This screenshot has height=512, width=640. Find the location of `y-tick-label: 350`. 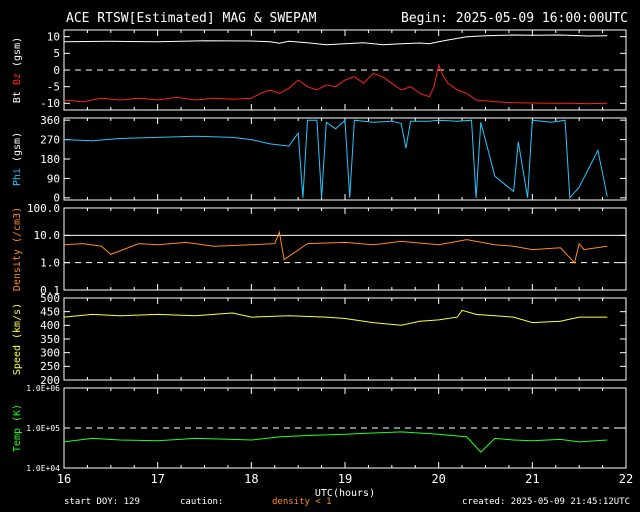

y-tick-label: 350 is located at coordinates (50, 339).